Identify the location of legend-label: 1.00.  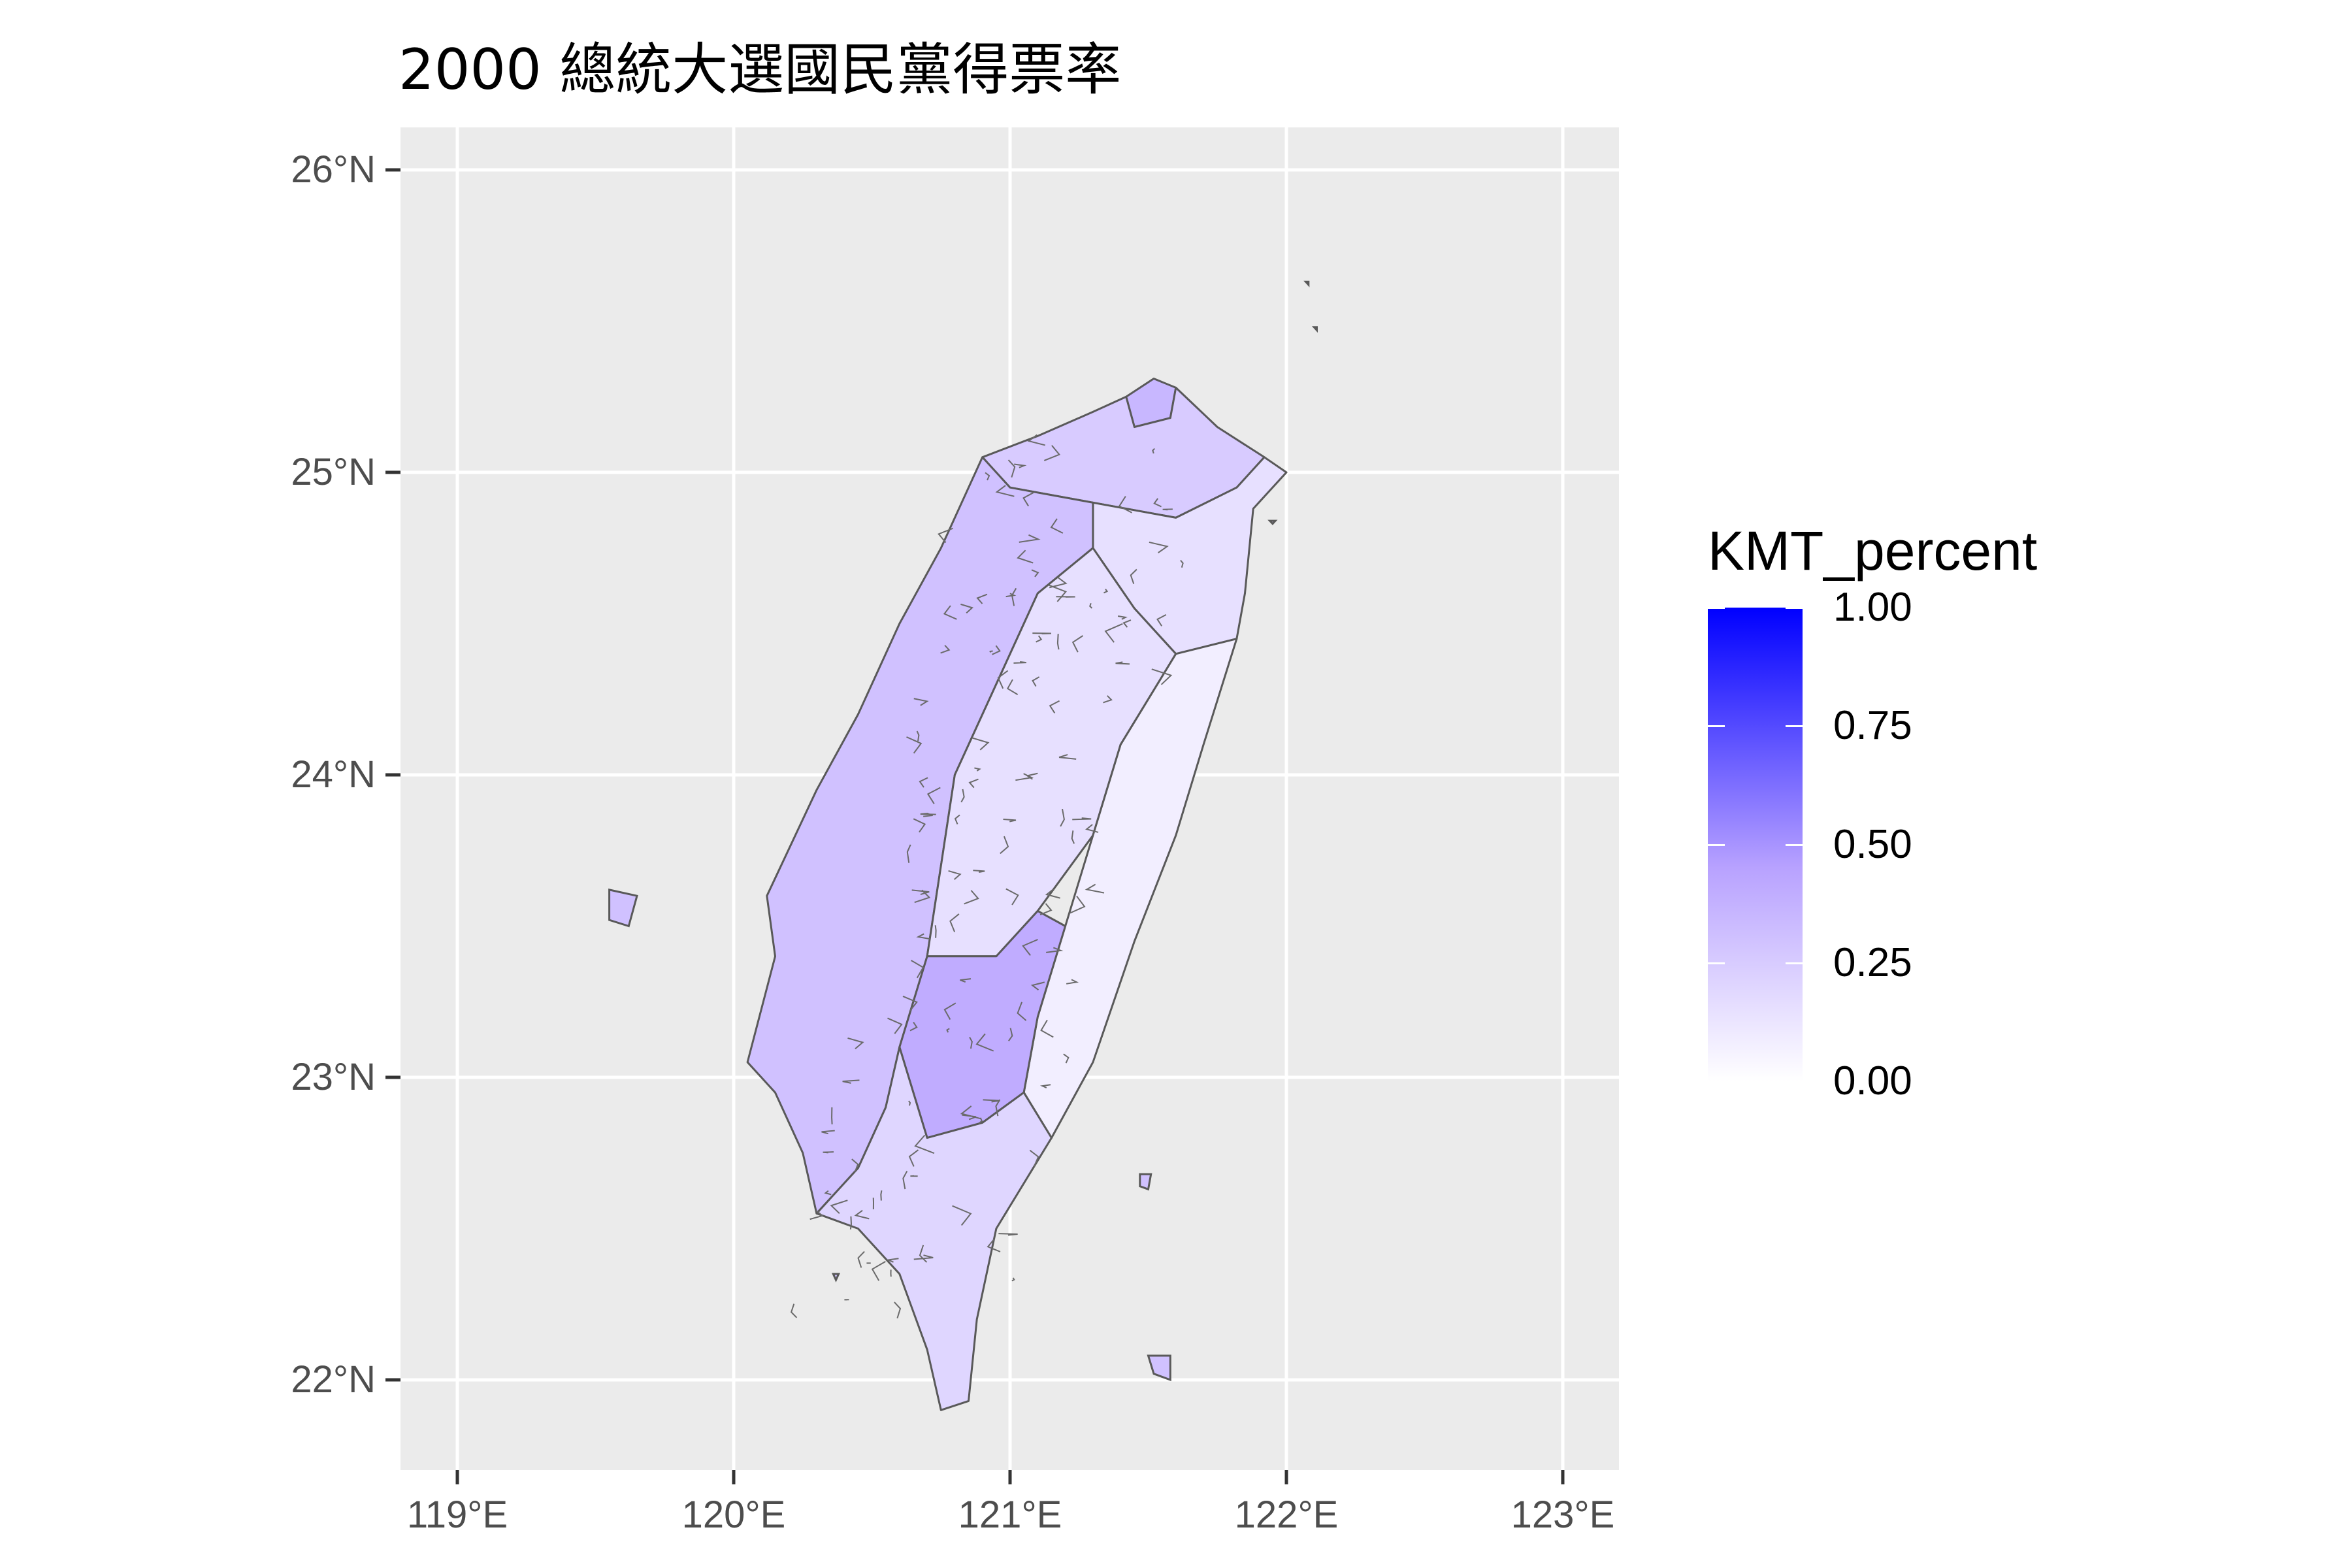
(1872, 607).